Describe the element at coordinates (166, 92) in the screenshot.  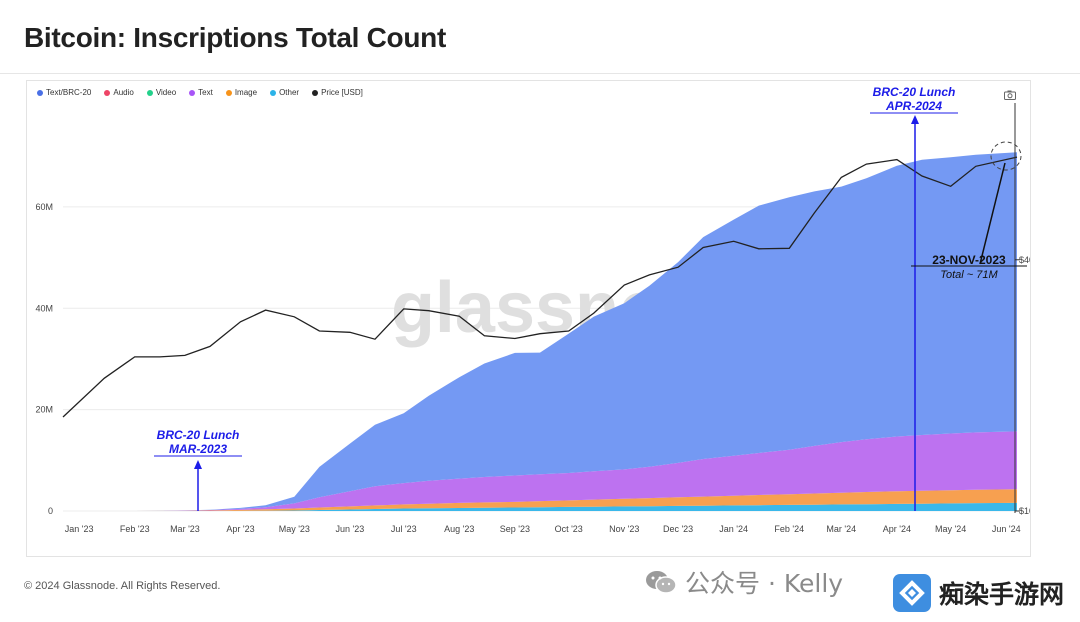
I see `legend-label: Video` at that location.